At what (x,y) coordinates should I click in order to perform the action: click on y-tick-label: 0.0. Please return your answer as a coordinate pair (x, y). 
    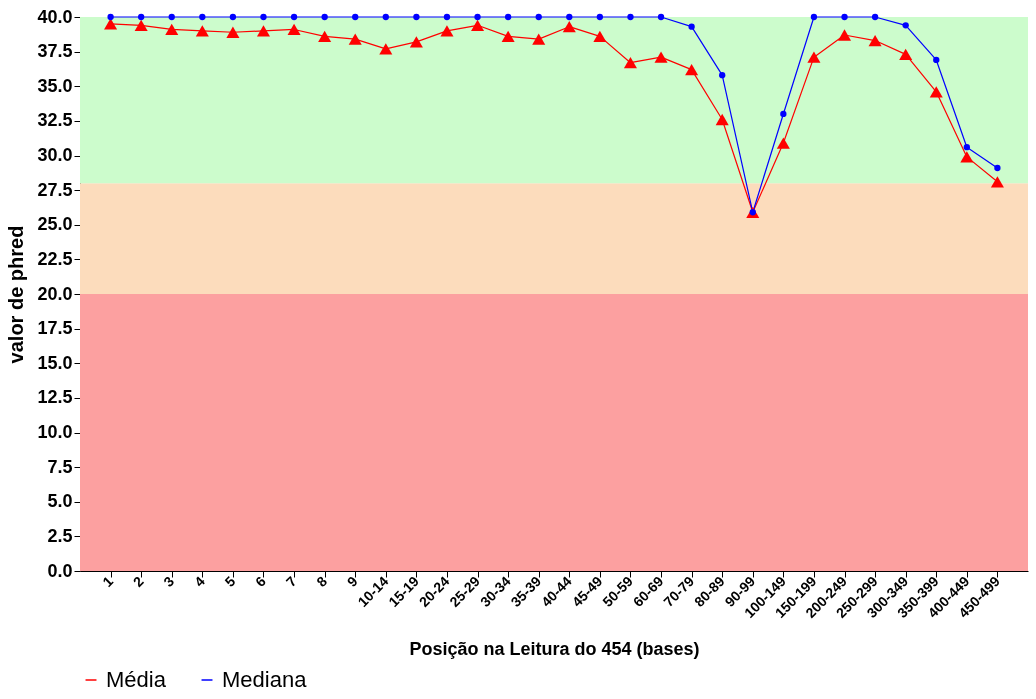
    Looking at the image, I should click on (60, 570).